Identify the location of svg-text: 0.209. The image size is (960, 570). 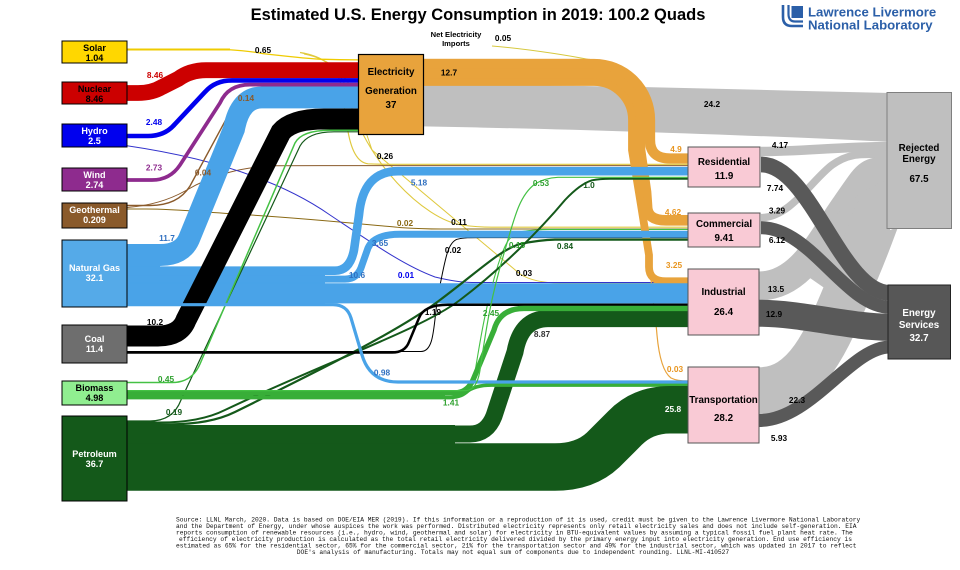
(94, 220).